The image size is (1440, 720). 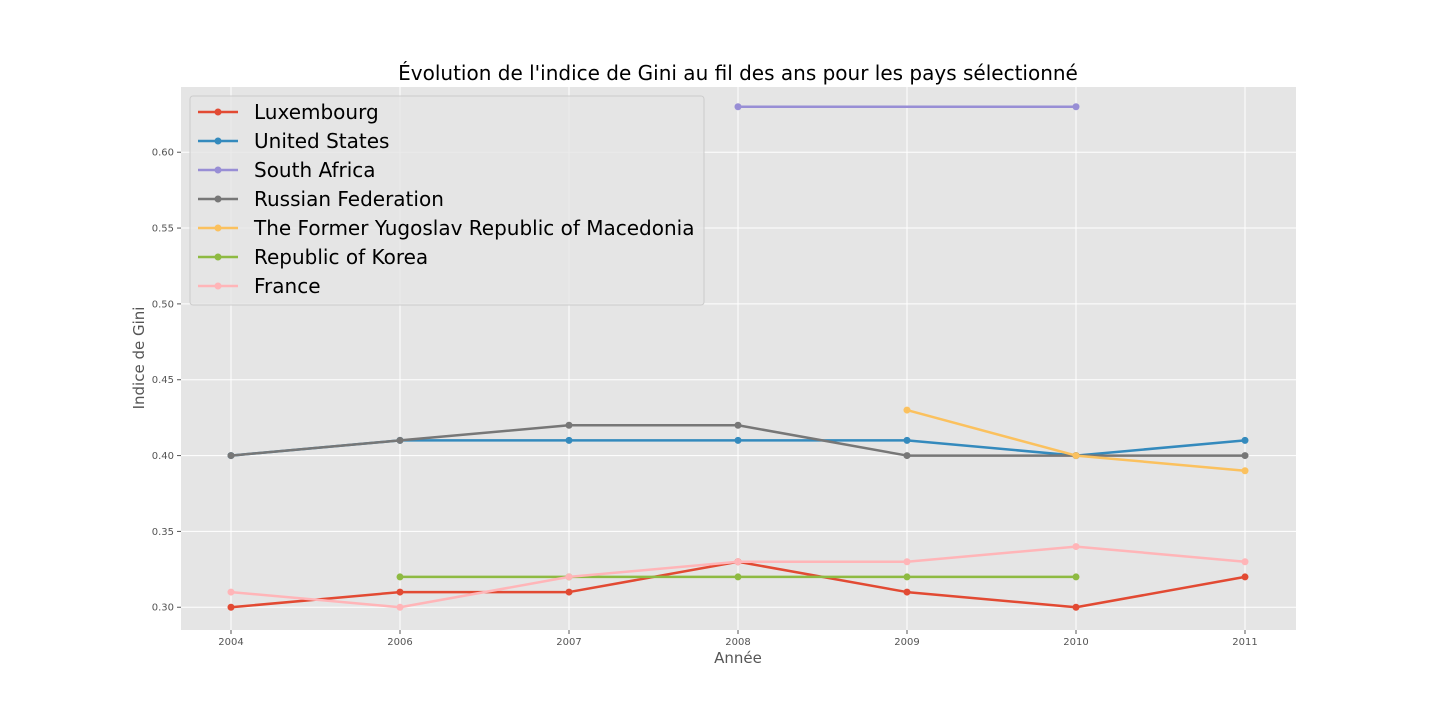 What do you see at coordinates (1244, 642) in the screenshot?
I see `x-tick-label: 2011` at bounding box center [1244, 642].